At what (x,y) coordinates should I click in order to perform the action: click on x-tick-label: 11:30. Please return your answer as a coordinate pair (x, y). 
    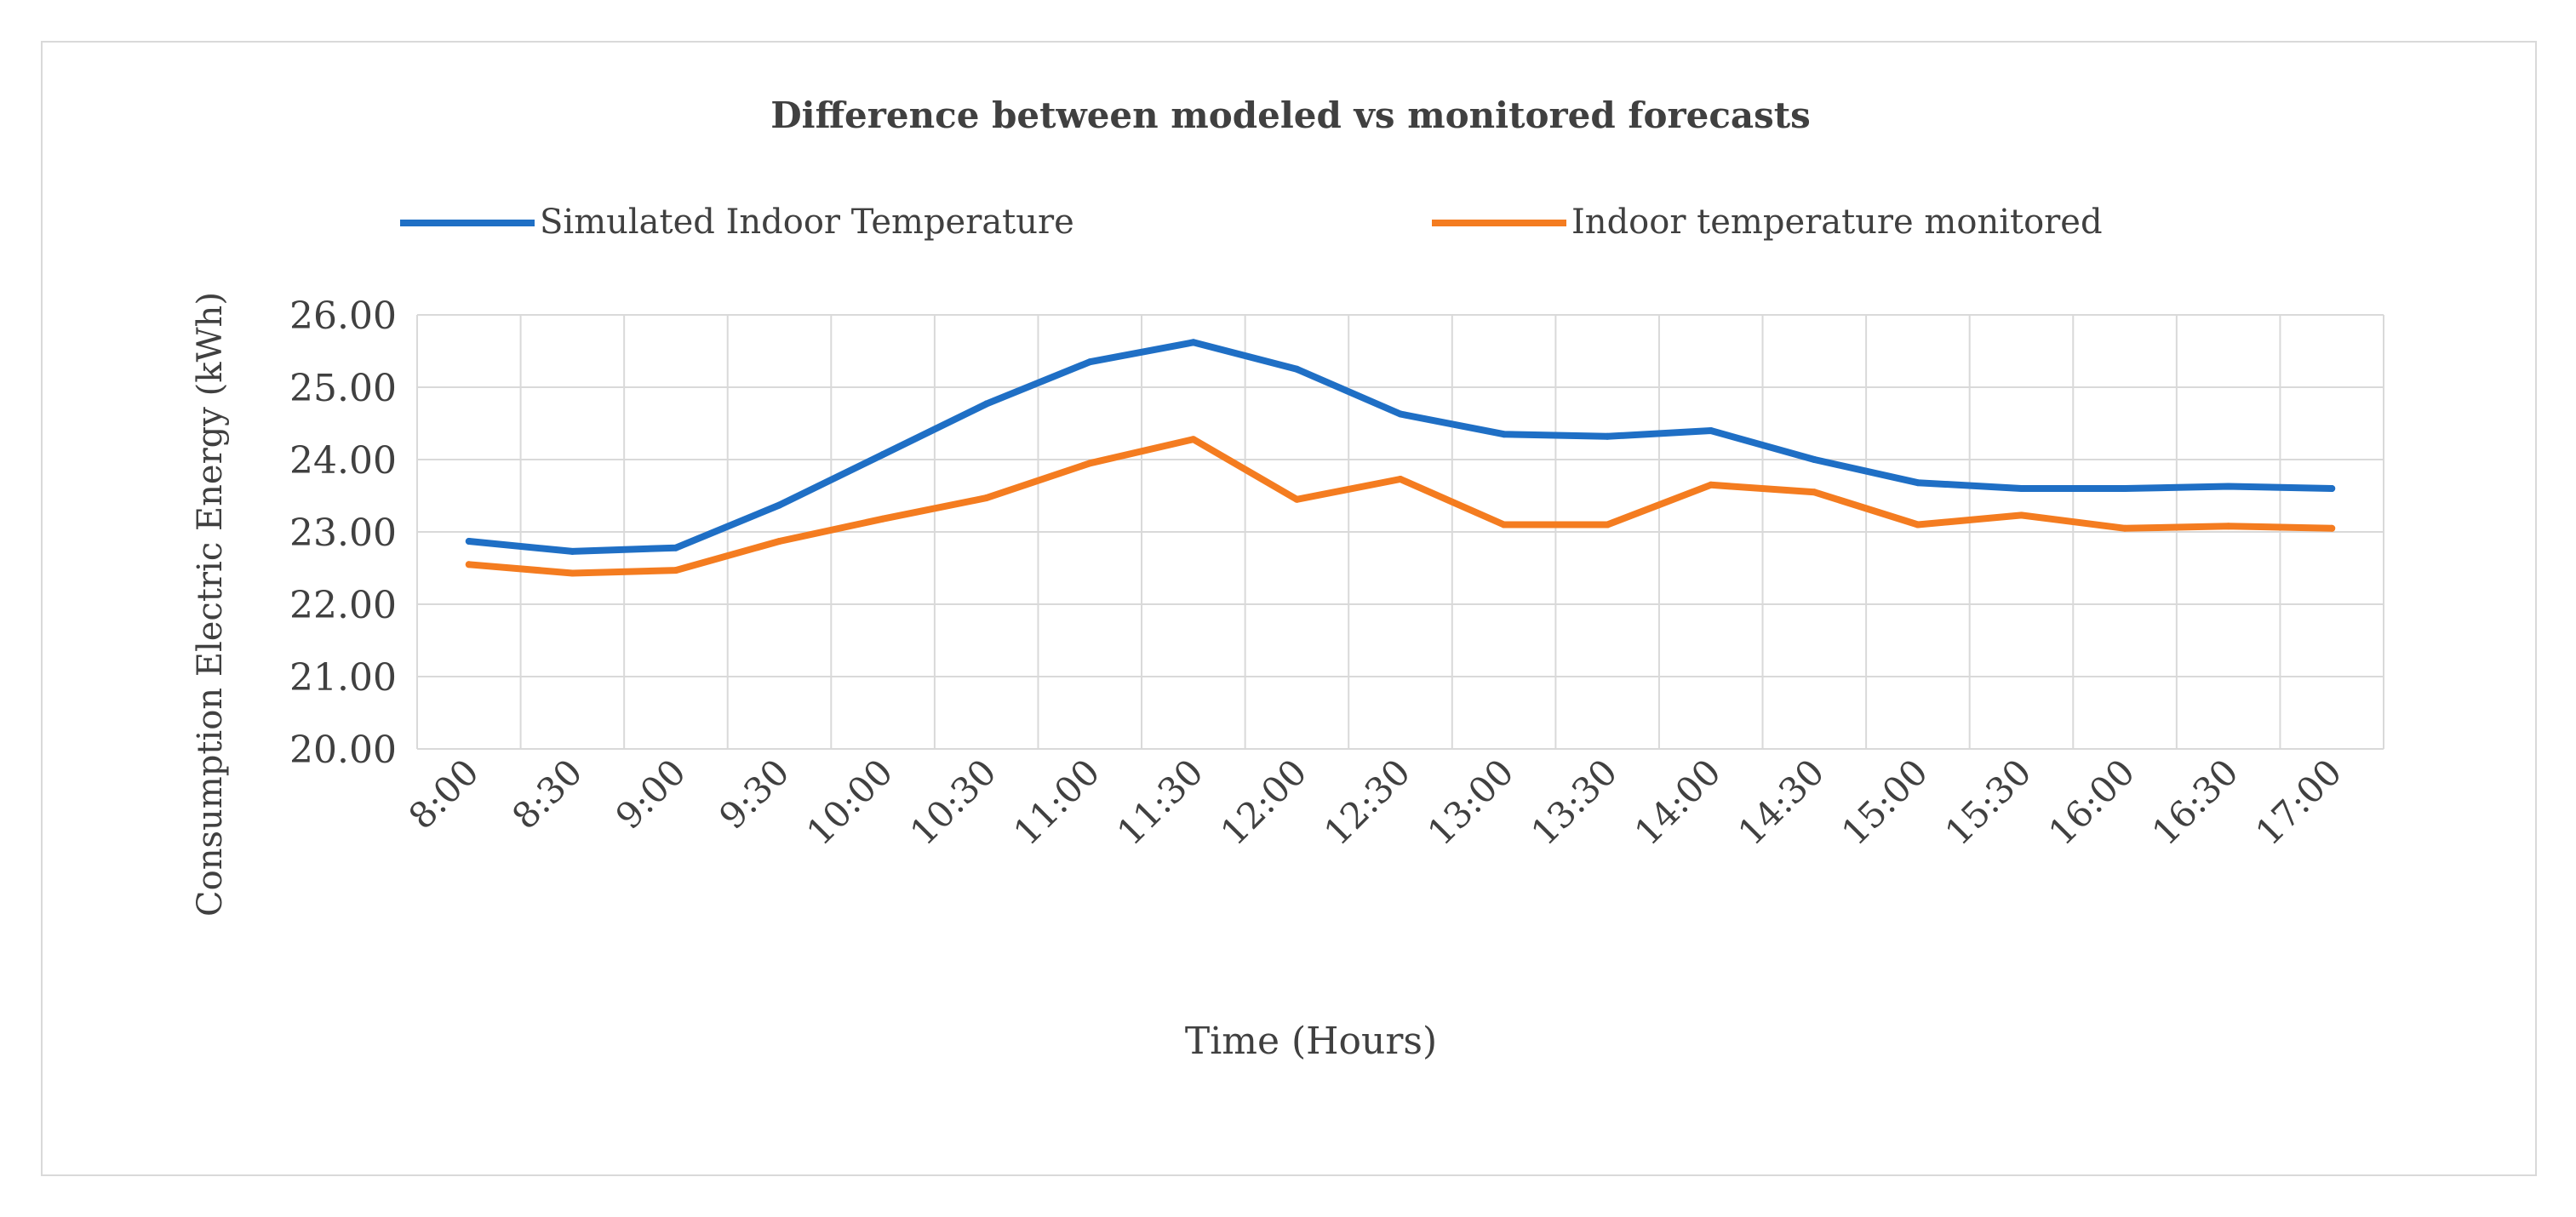
    Looking at the image, I should click on (1160, 802).